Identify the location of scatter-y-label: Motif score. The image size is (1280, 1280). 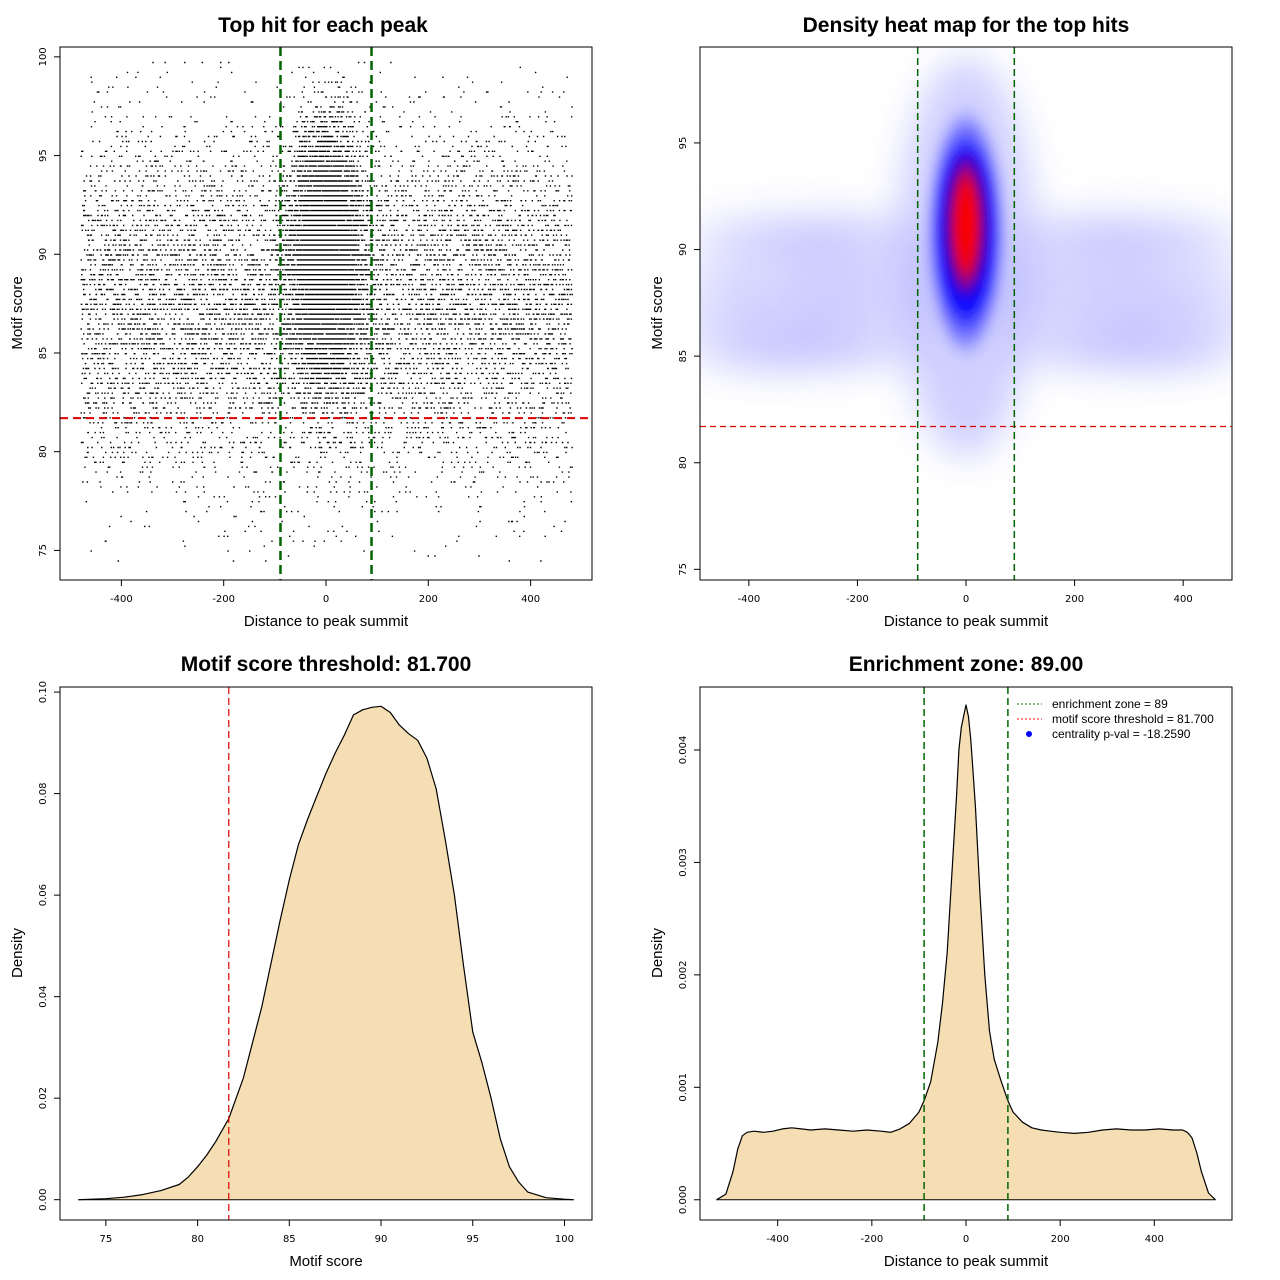
(17, 312).